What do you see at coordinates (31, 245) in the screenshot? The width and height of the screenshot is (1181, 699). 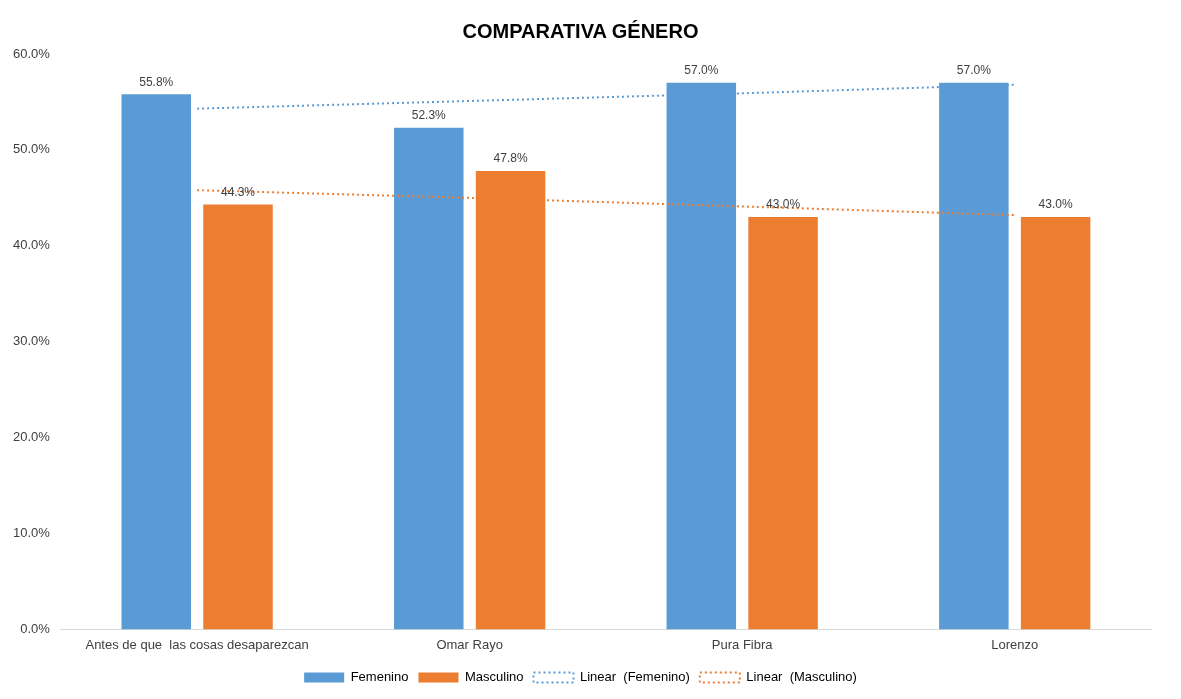 I see `y-tick-label: 40.0%` at bounding box center [31, 245].